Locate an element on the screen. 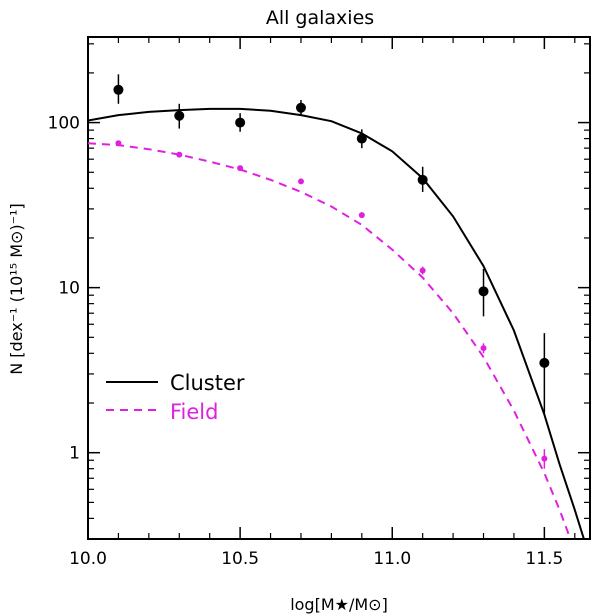 The height and width of the screenshot is (615, 600). legend-label-cluster: Cluster is located at coordinates (207, 383).